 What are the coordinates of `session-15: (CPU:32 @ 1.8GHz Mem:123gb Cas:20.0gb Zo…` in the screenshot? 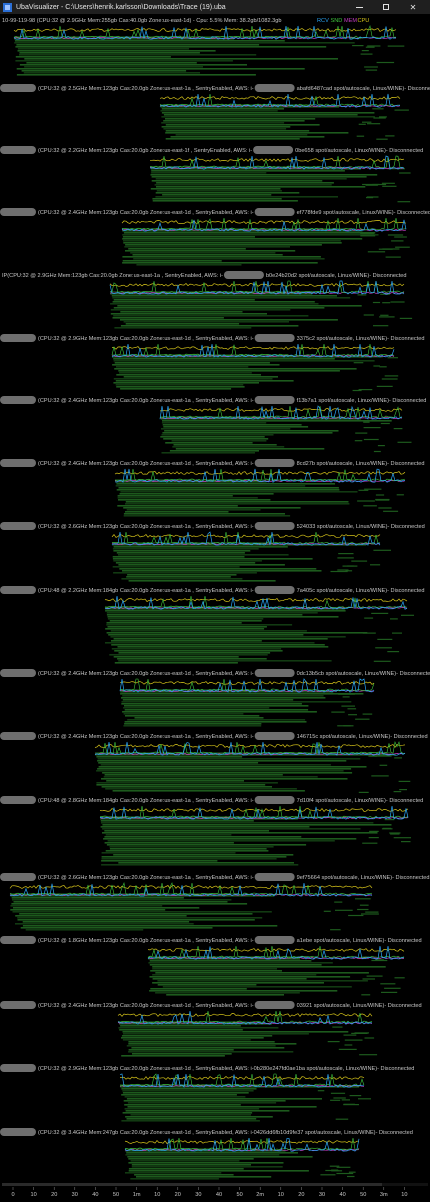 It's located at (211, 966).